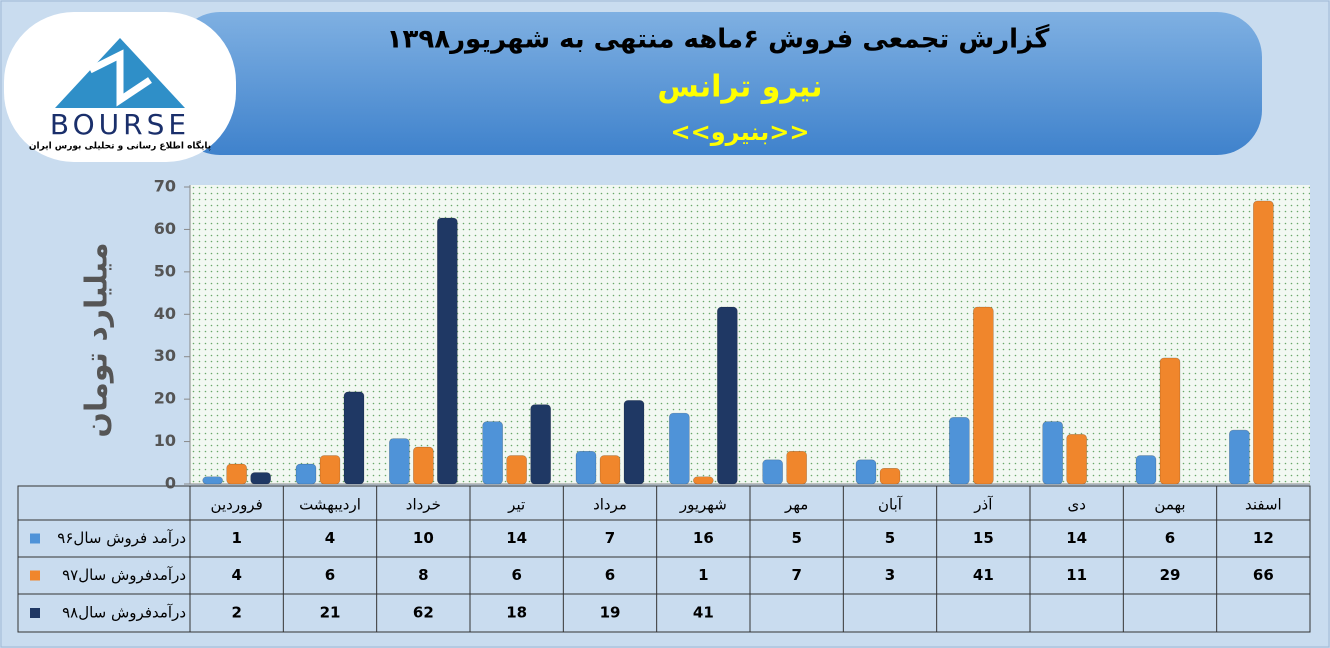 This screenshot has width=1330, height=648. What do you see at coordinates (423, 613) in the screenshot?
I see `table-value: 62` at bounding box center [423, 613].